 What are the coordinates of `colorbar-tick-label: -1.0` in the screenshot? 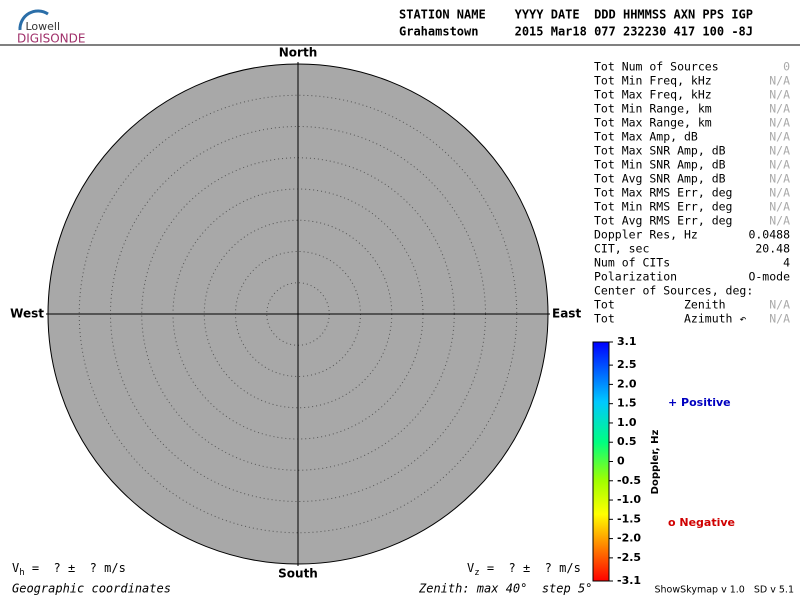 It's located at (629, 499).